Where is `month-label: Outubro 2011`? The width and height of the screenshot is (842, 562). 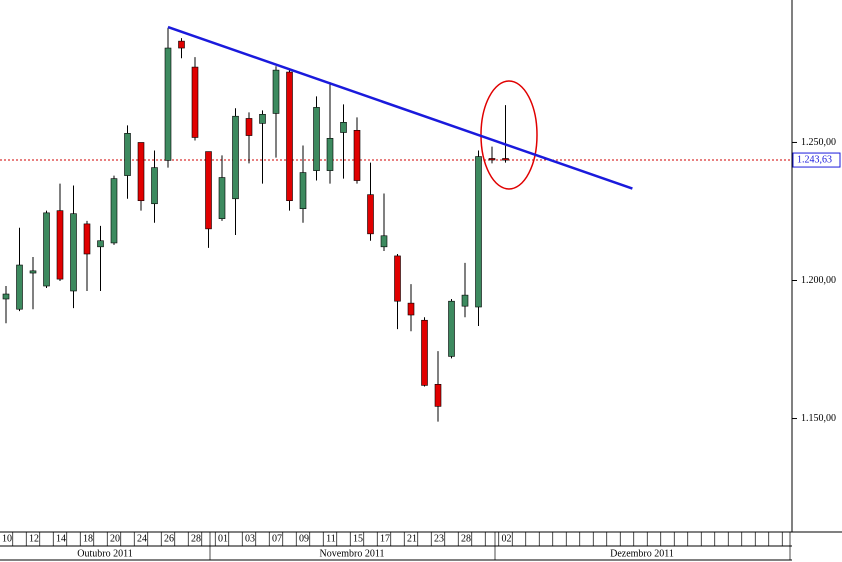 month-label: Outubro 2011 is located at coordinates (104, 553).